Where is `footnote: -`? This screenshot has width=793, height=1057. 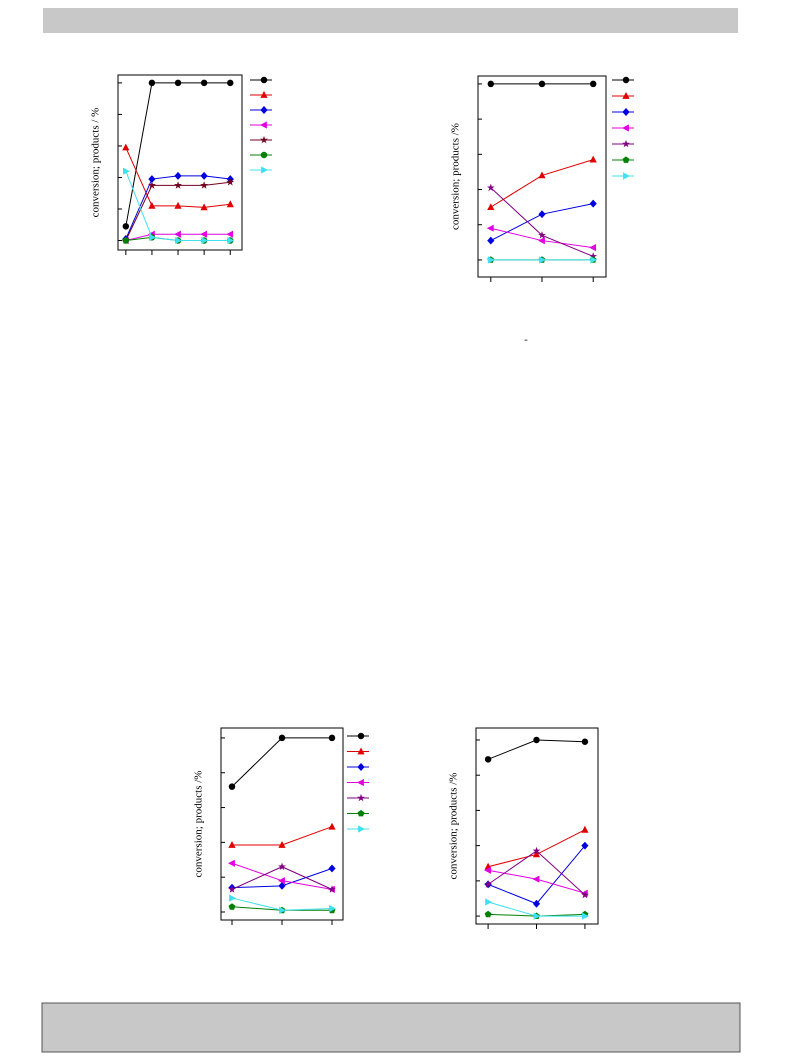
footnote: - is located at coordinates (526, 340).